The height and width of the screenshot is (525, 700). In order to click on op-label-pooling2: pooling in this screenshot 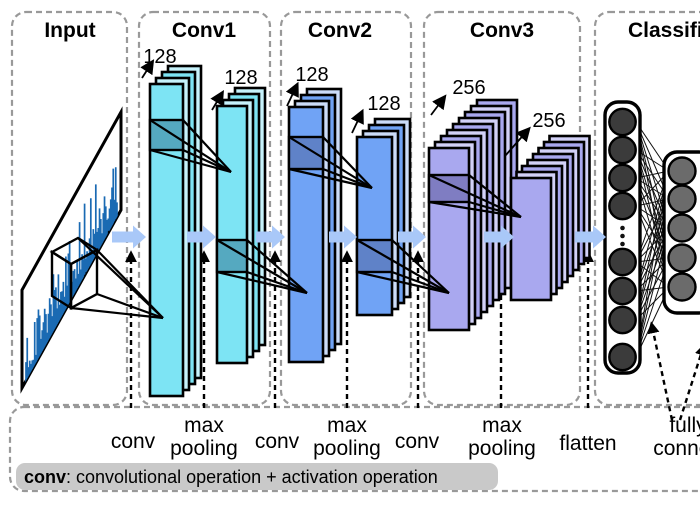, I will do `click(347, 448)`.